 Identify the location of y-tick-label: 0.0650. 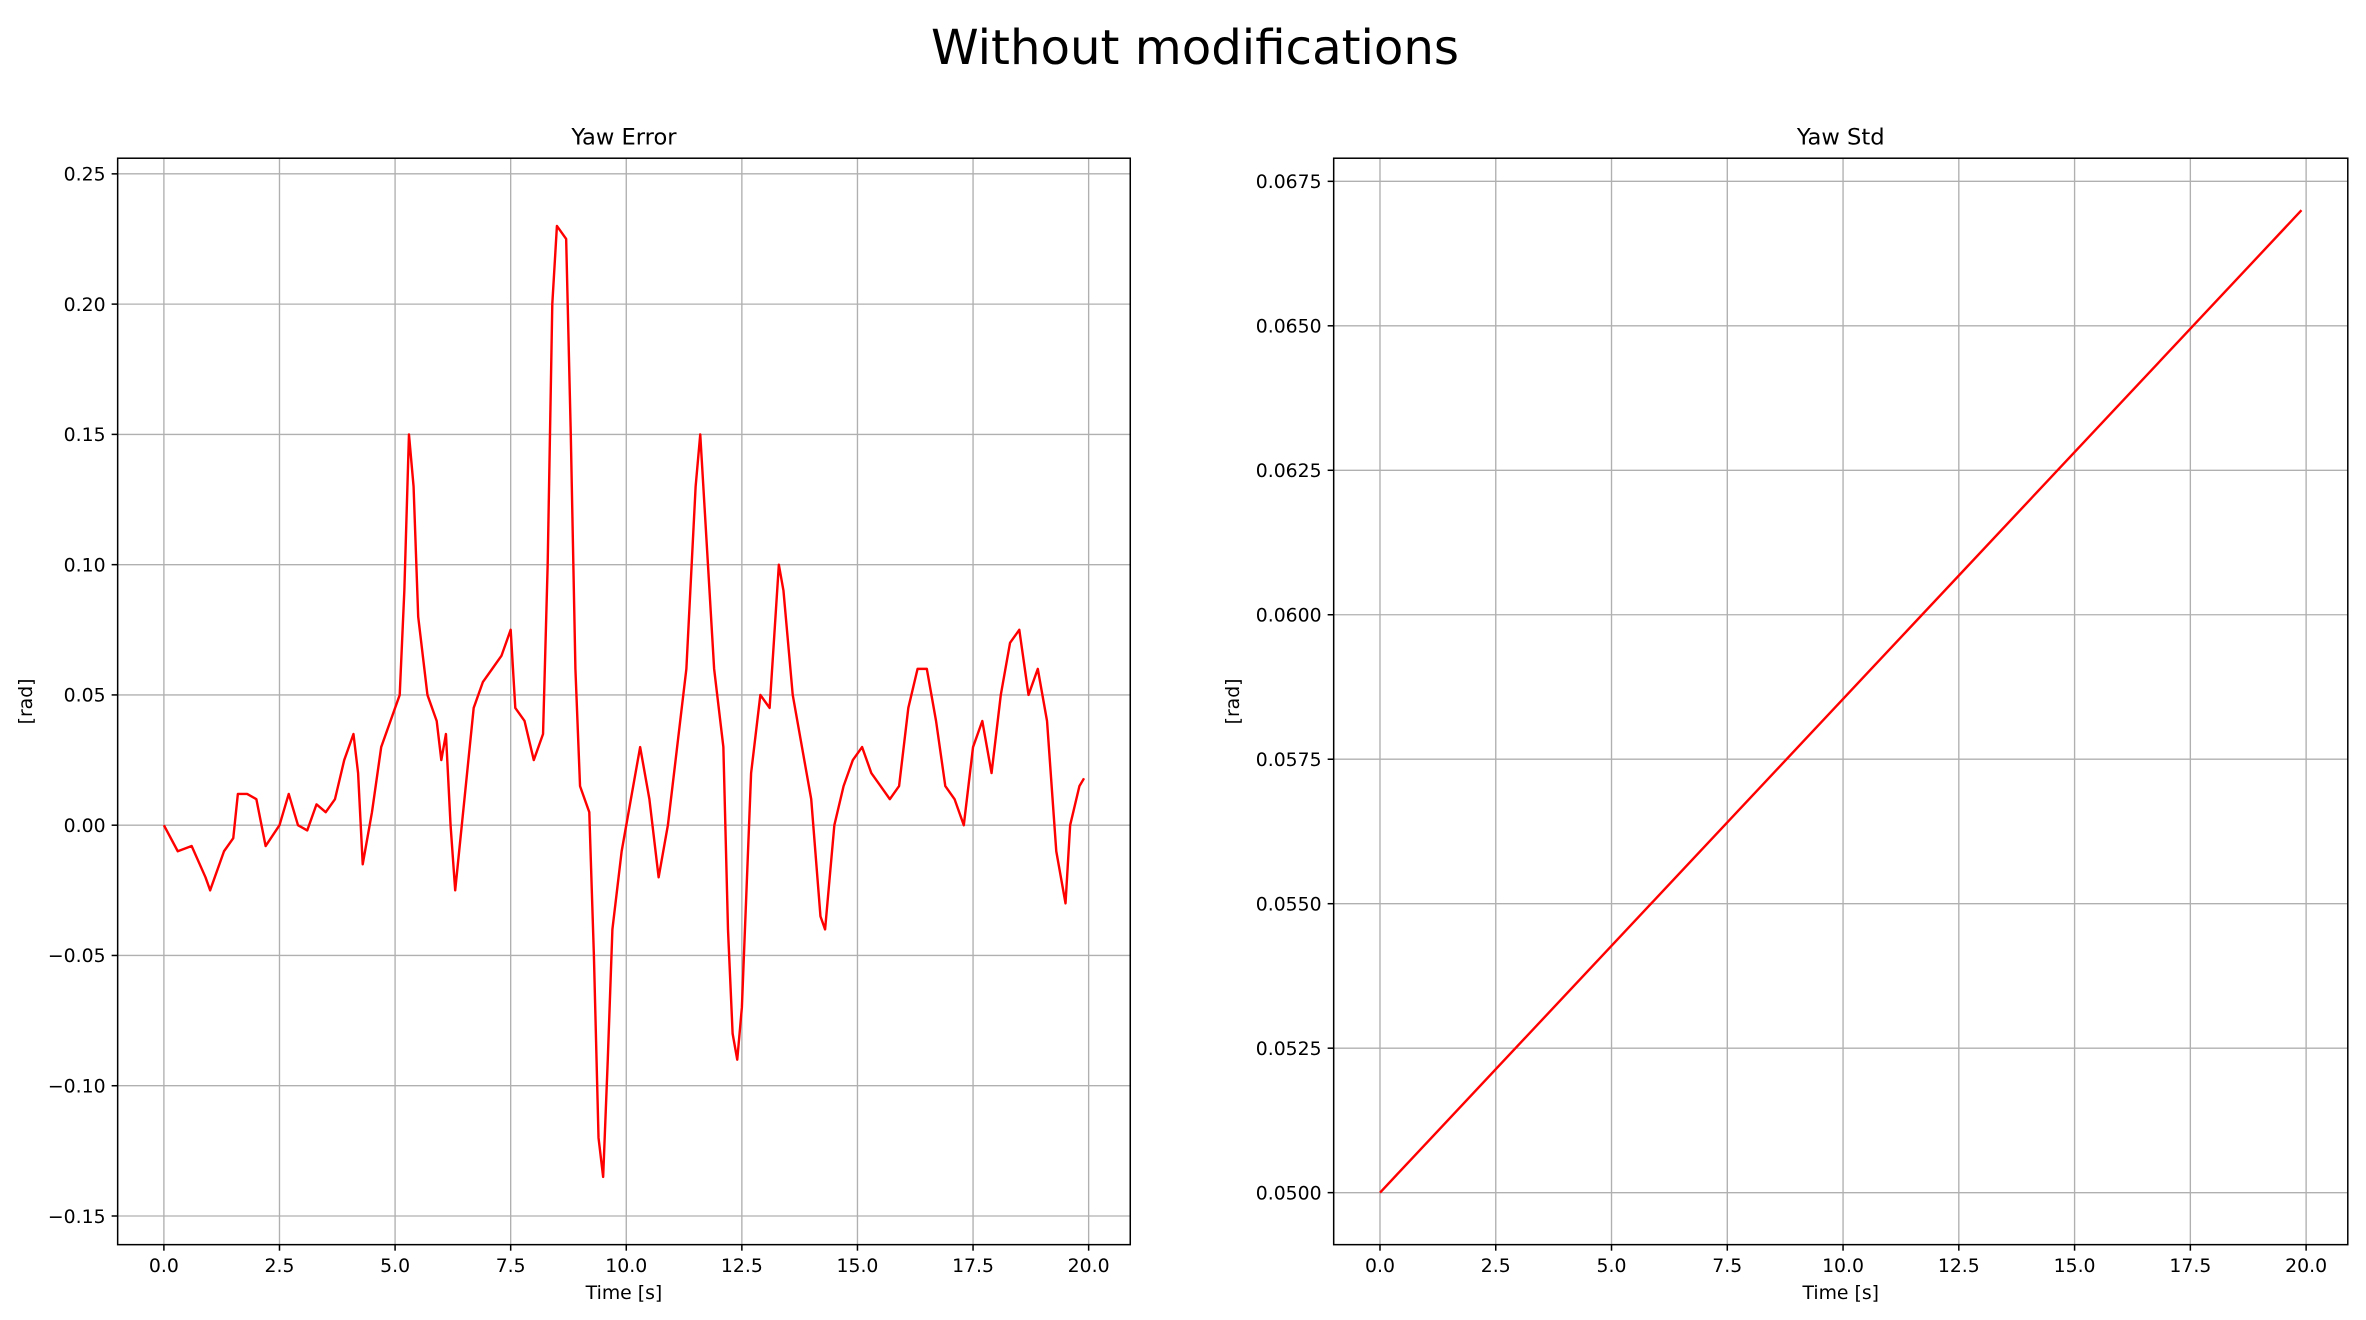
(1289, 327).